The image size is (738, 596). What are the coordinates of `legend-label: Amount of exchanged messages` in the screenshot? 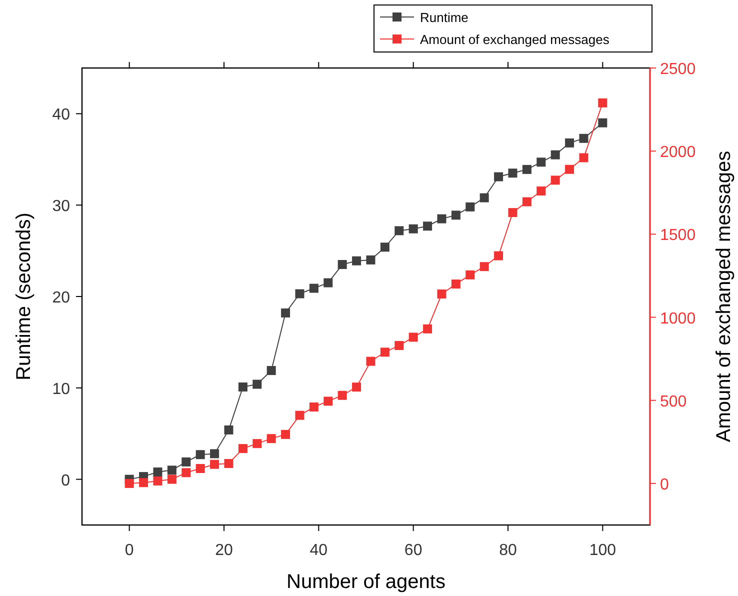 It's located at (515, 39).